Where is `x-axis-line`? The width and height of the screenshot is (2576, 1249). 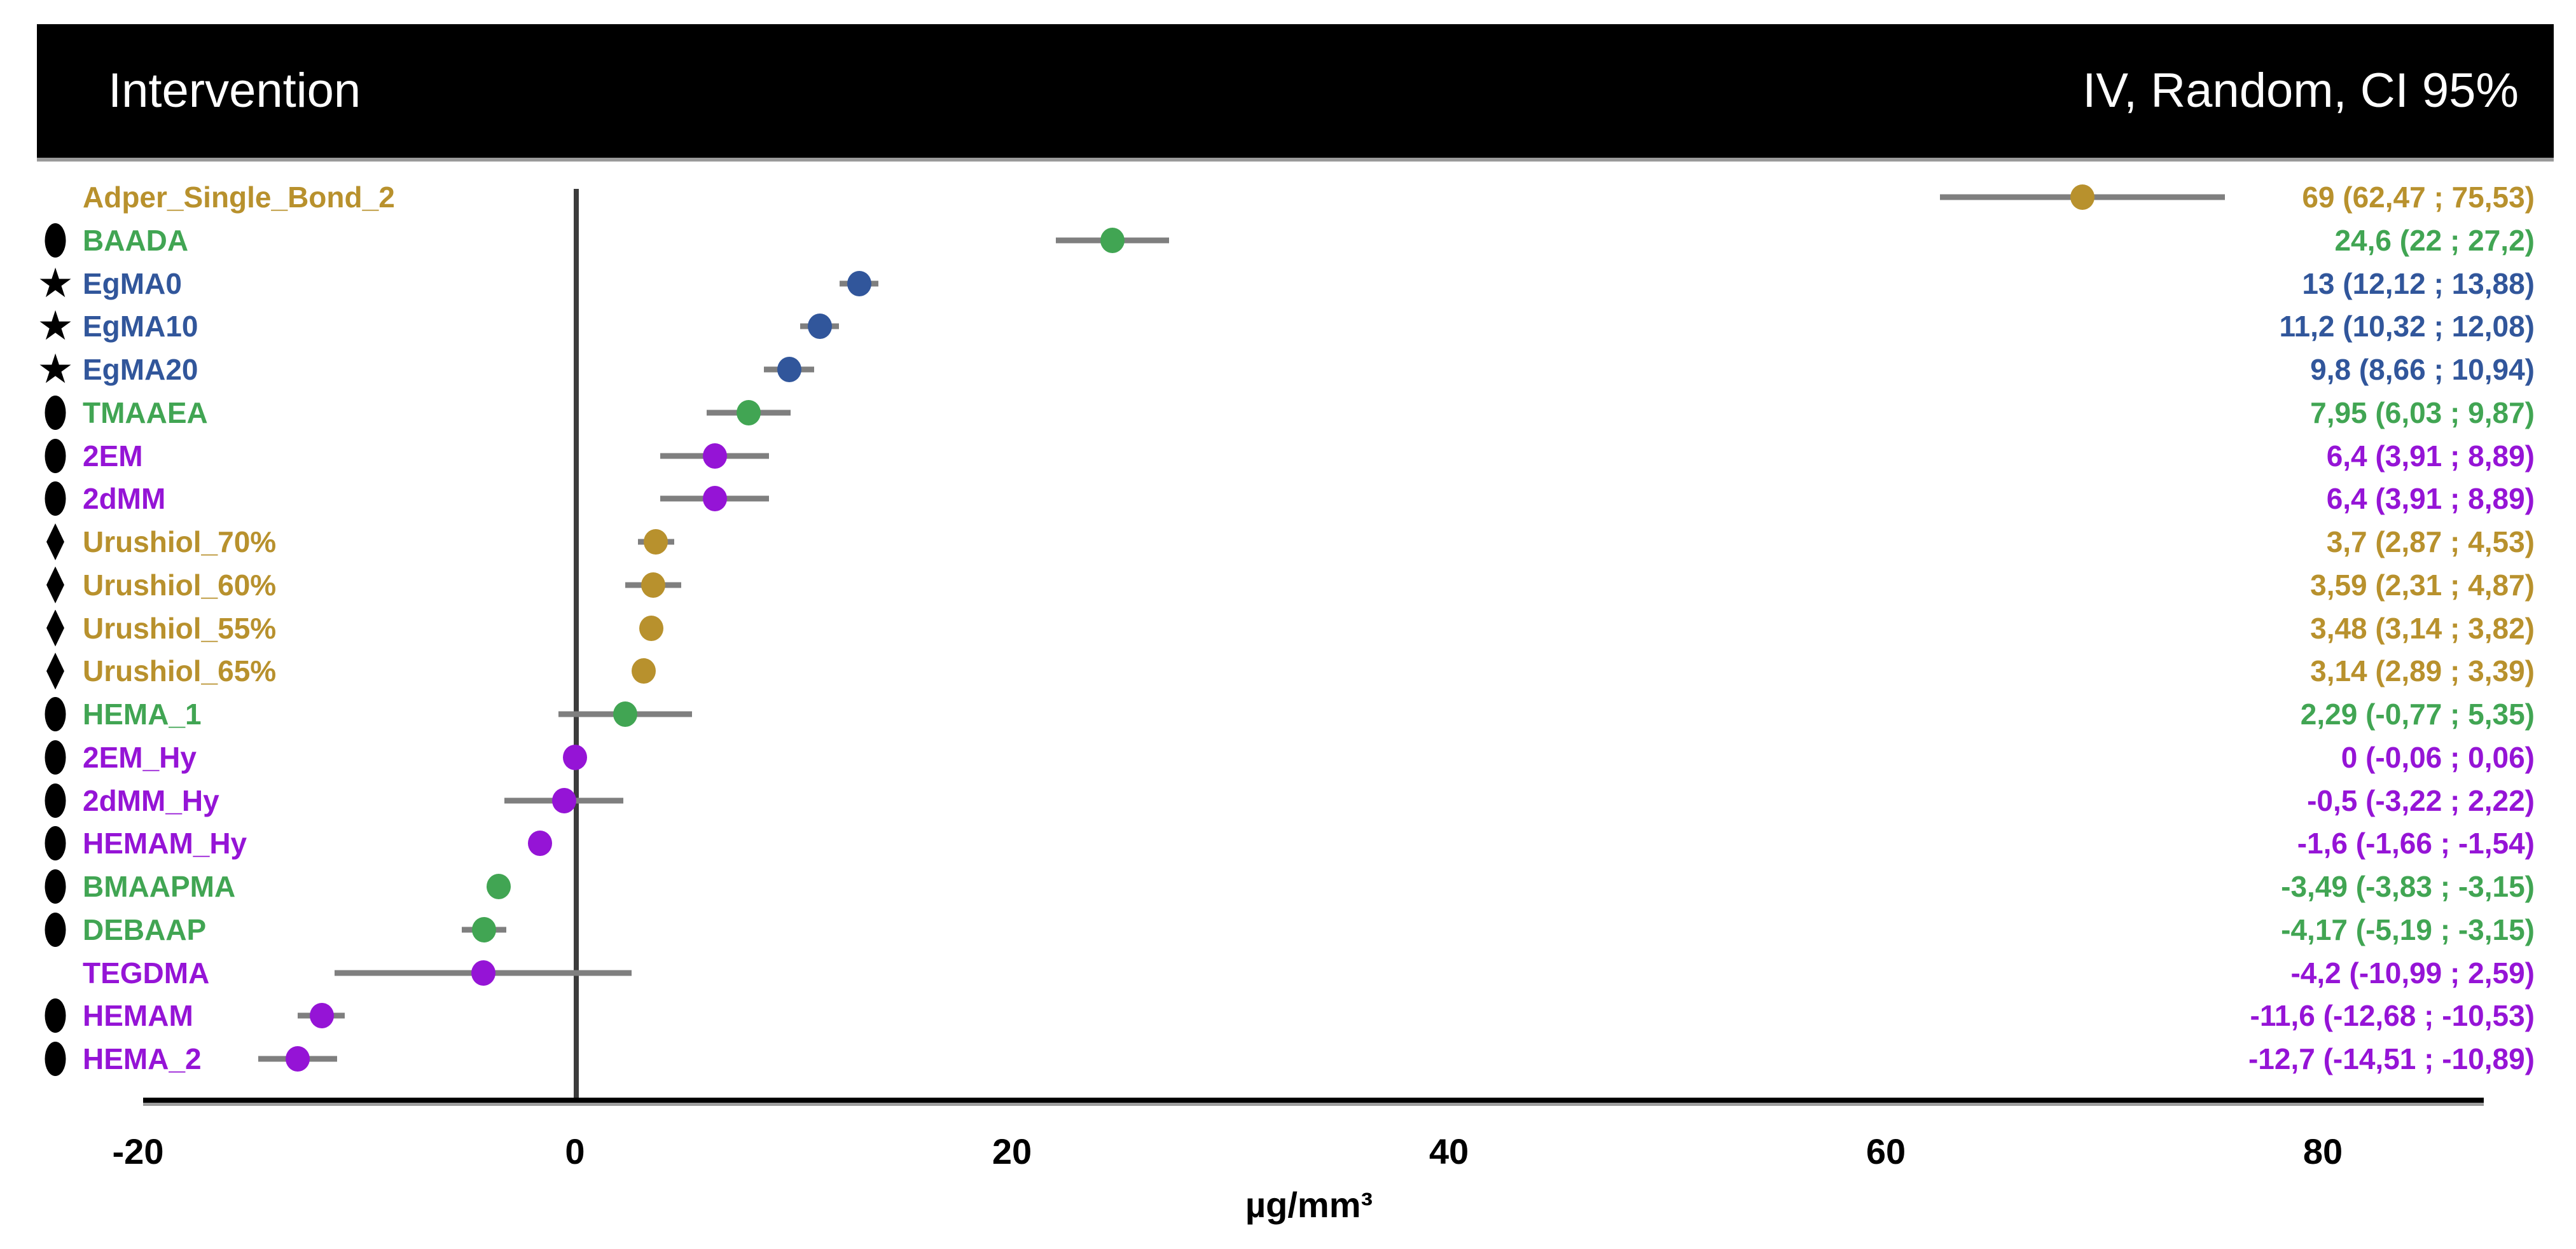
x-axis-line is located at coordinates (1313, 1100).